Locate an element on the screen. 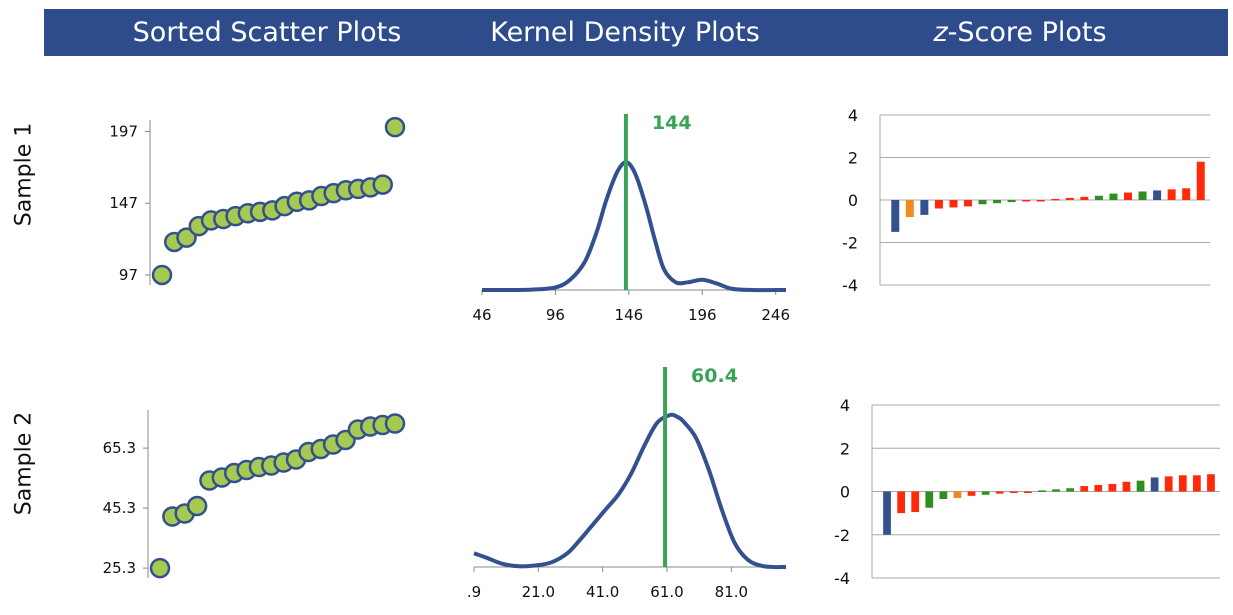 The width and height of the screenshot is (1233, 615). s1-z-y-tick-label: -2 is located at coordinates (850, 243).